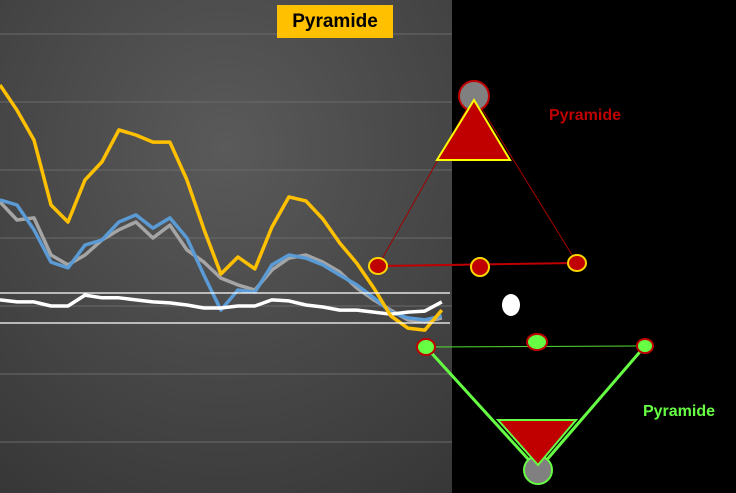 This screenshot has width=736, height=493. What do you see at coordinates (537, 443) in the screenshot?
I see `down-triangle` at bounding box center [537, 443].